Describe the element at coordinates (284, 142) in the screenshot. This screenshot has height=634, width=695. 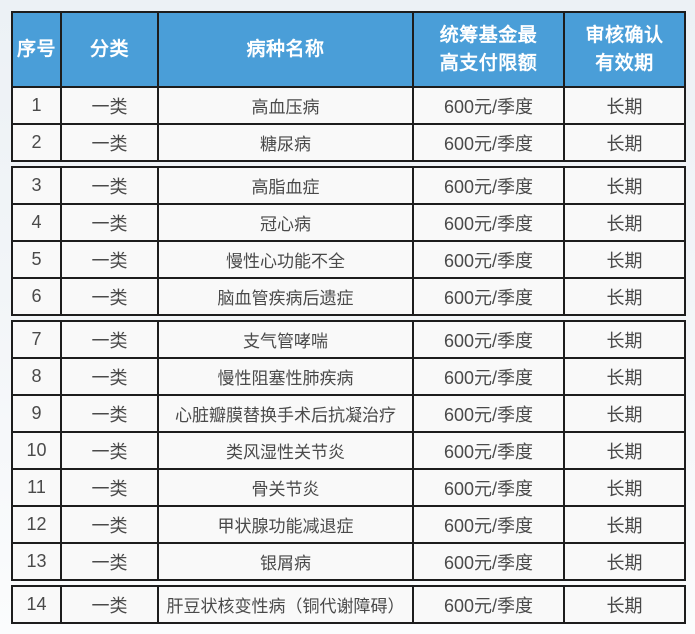
I see `cell-disease: 糖尿病` at that location.